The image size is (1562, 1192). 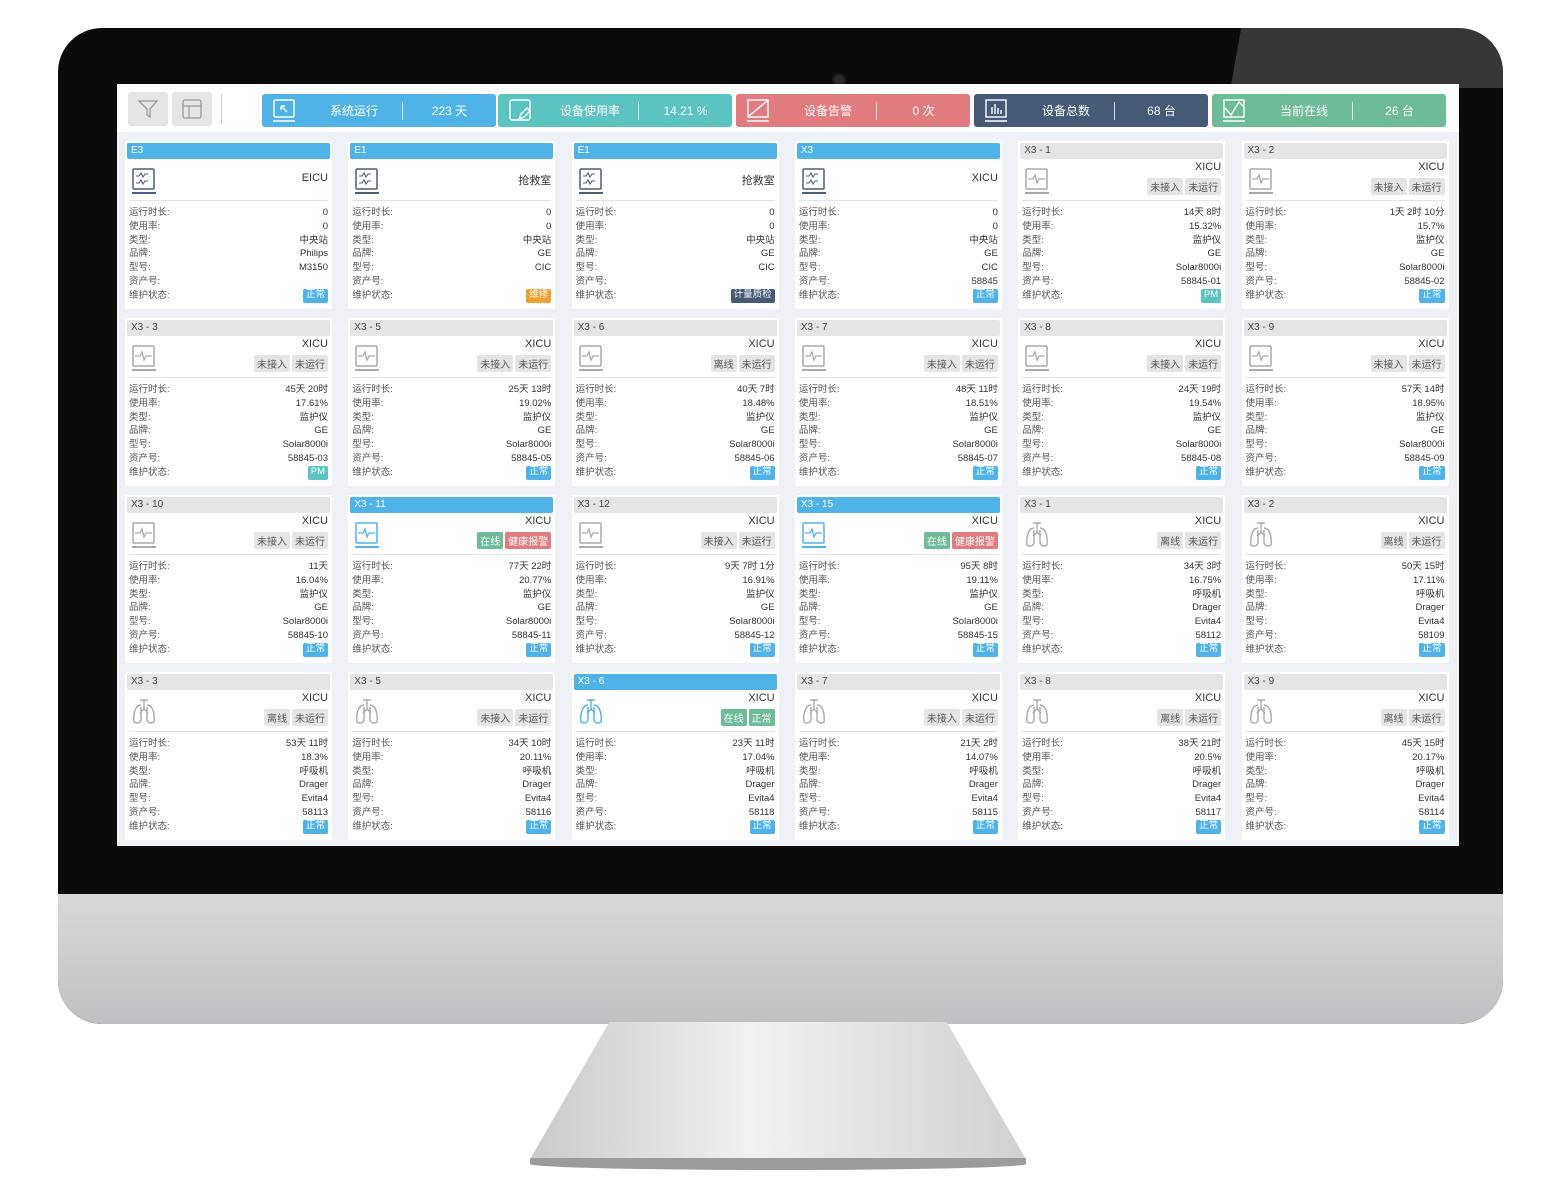 What do you see at coordinates (452, 328) in the screenshot?
I see `card-title: X3 - 5` at bounding box center [452, 328].